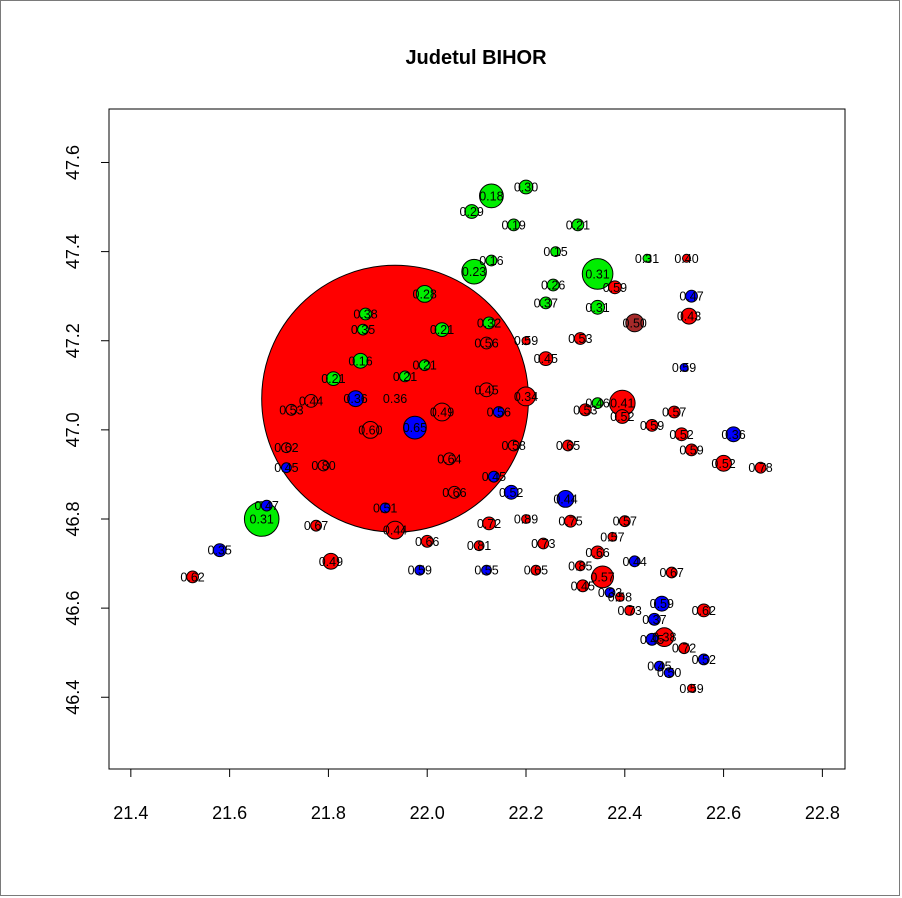  I want to click on bubble-label: 0.43, so click(689, 317).